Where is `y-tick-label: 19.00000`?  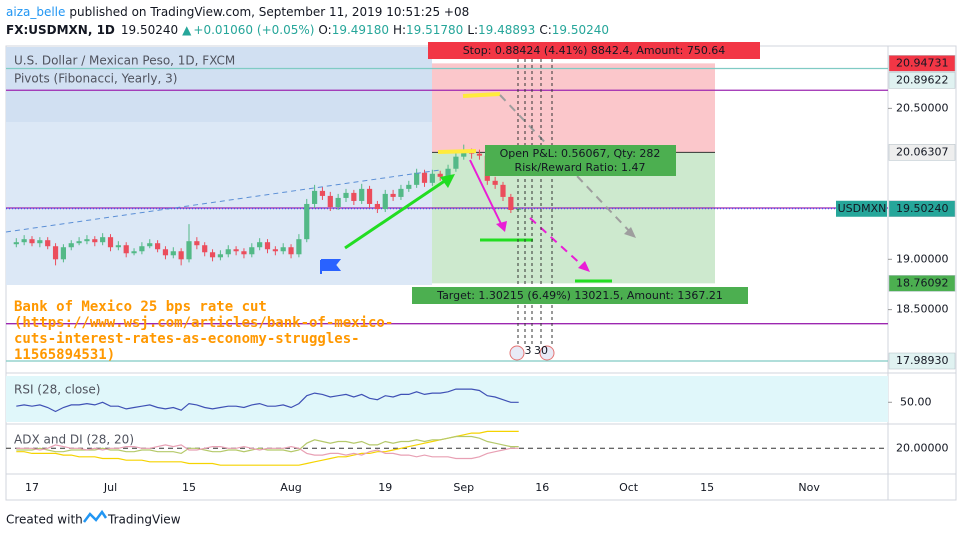 y-tick-label: 19.00000 is located at coordinates (922, 258).